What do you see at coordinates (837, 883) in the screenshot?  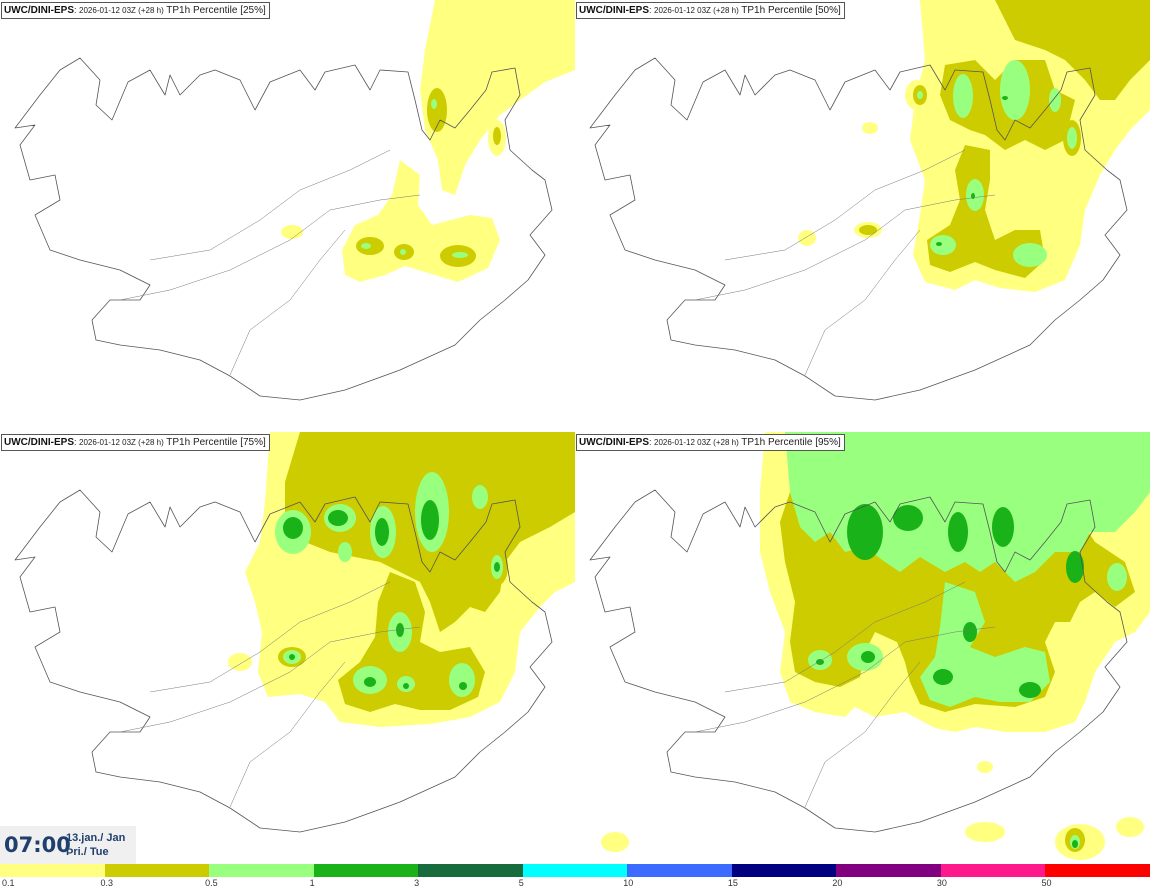 I see `legend-label: 20` at bounding box center [837, 883].